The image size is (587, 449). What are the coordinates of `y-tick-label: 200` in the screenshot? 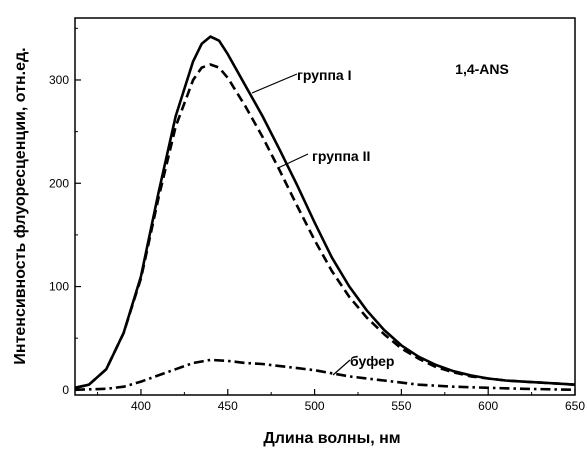 It's located at (59, 183).